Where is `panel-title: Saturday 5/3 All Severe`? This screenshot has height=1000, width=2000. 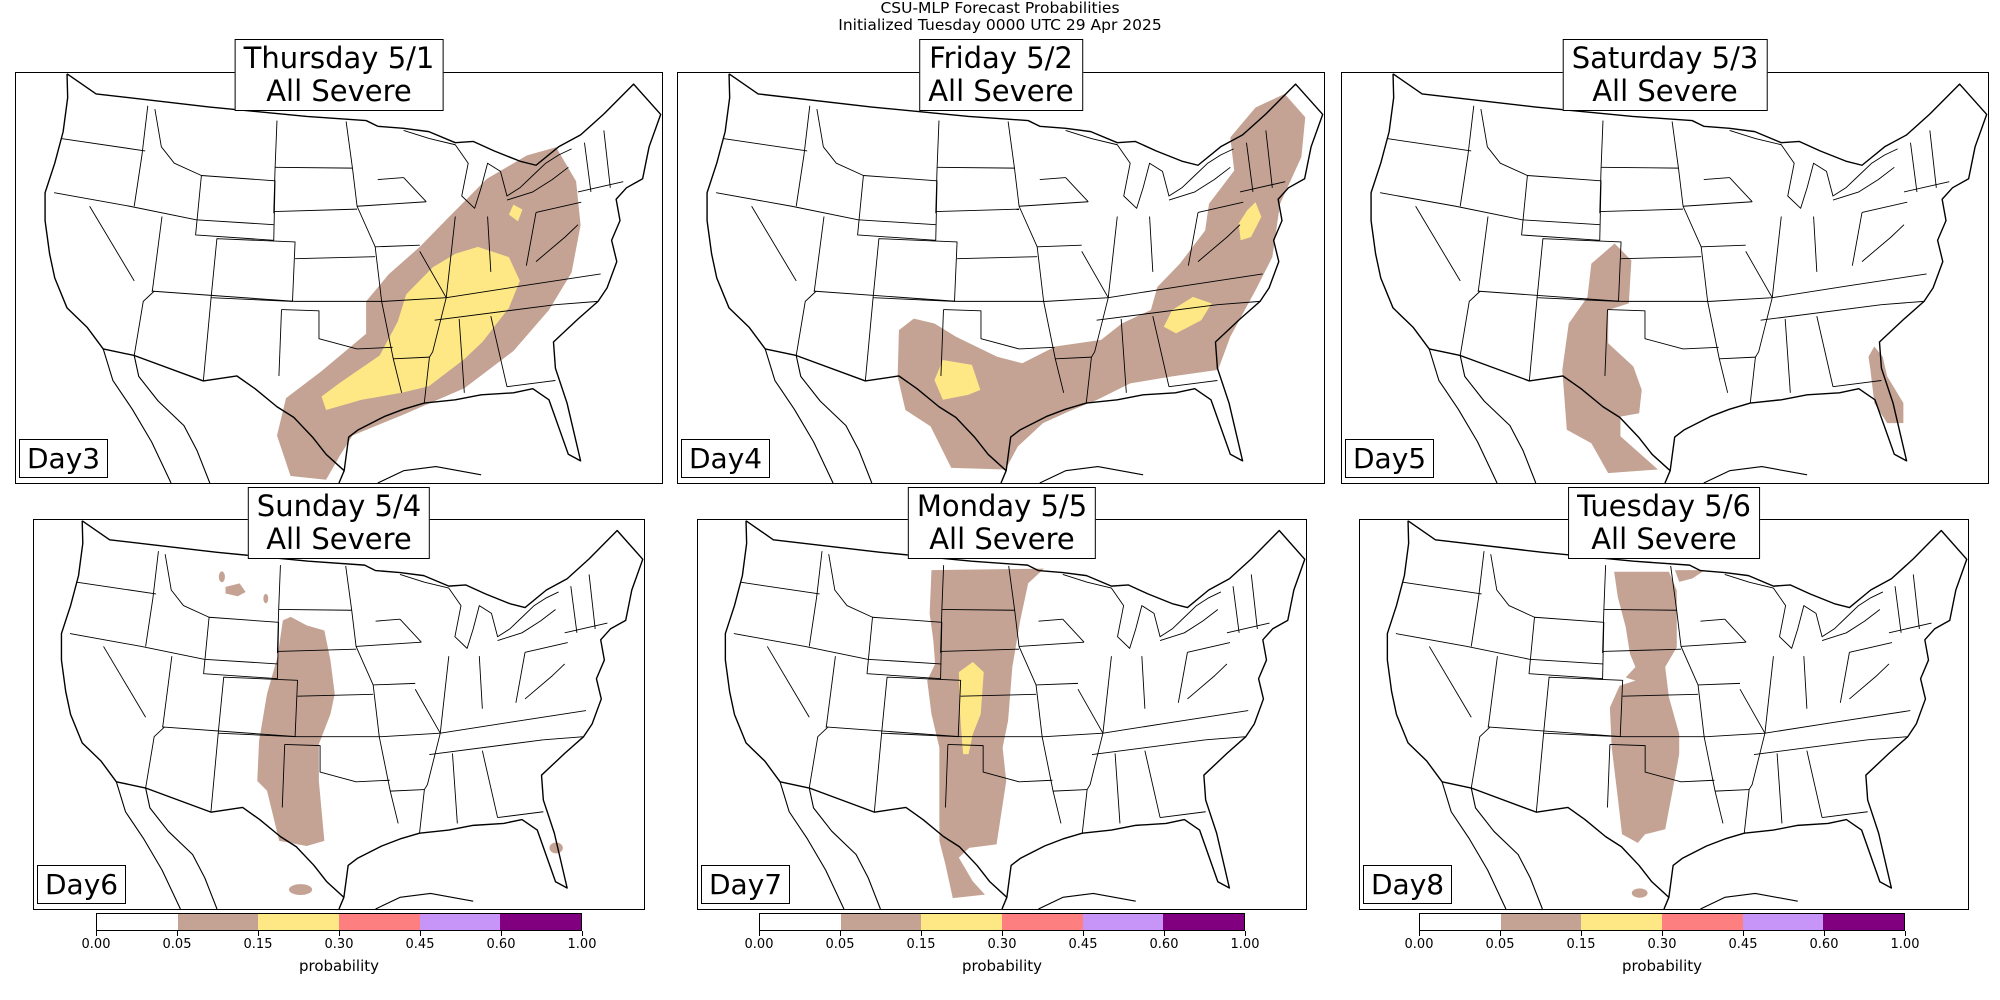
panel-title: Saturday 5/3 All Severe is located at coordinates (1665, 75).